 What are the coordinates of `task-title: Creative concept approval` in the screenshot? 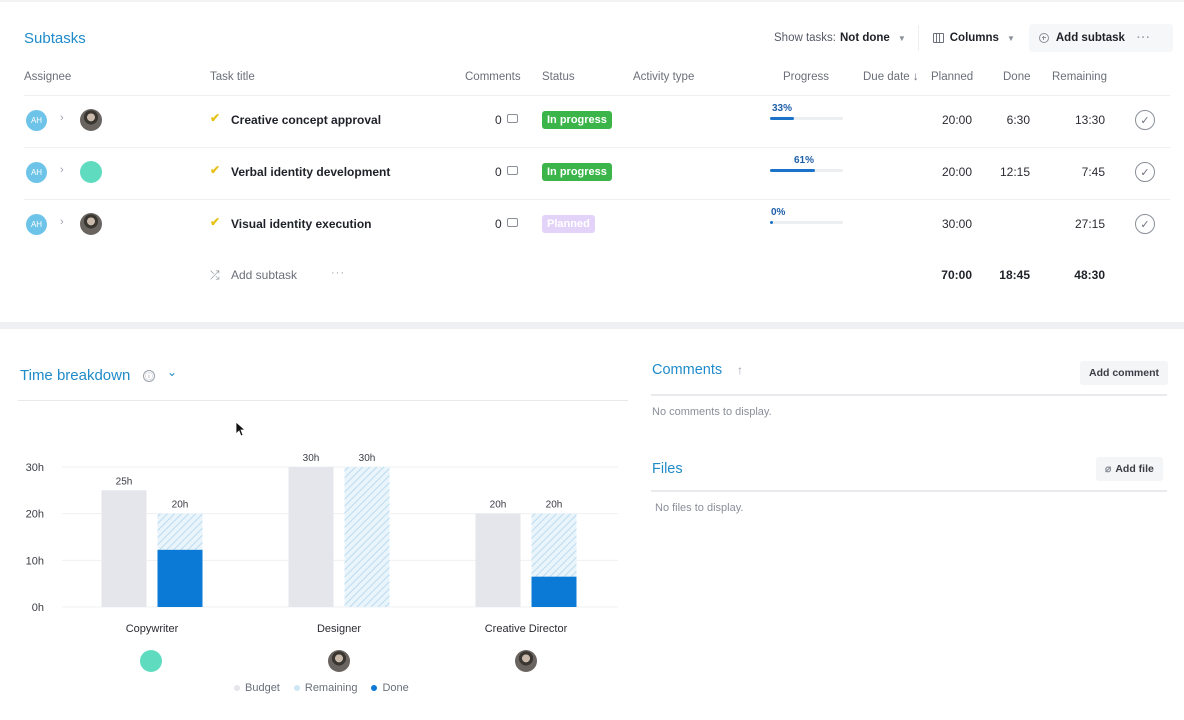 It's located at (306, 120).